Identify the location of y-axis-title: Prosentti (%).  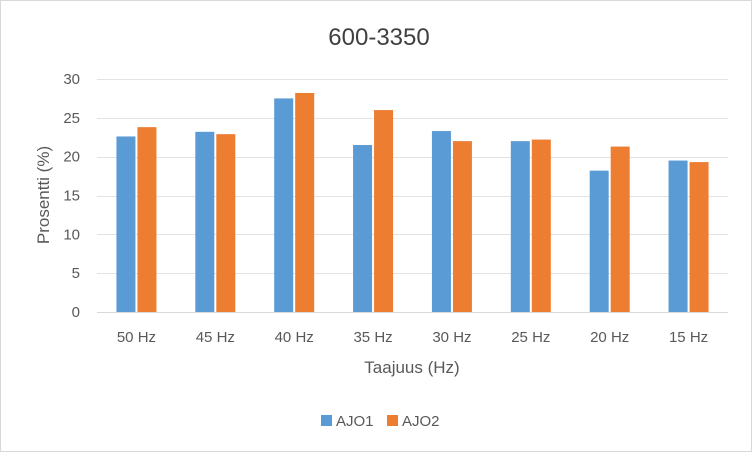
(43, 195).